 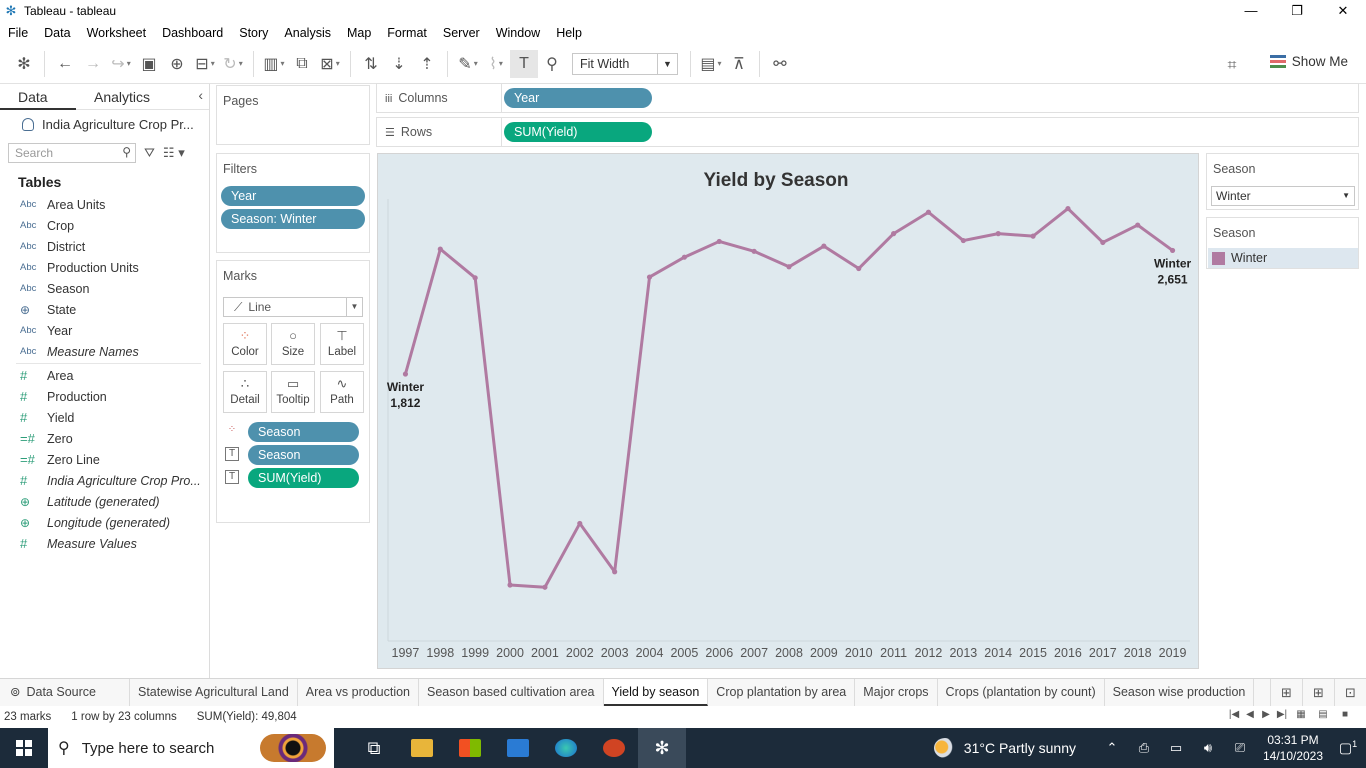 What do you see at coordinates (496, 64) in the screenshot?
I see `group-members-icon: ⌇` at bounding box center [496, 64].